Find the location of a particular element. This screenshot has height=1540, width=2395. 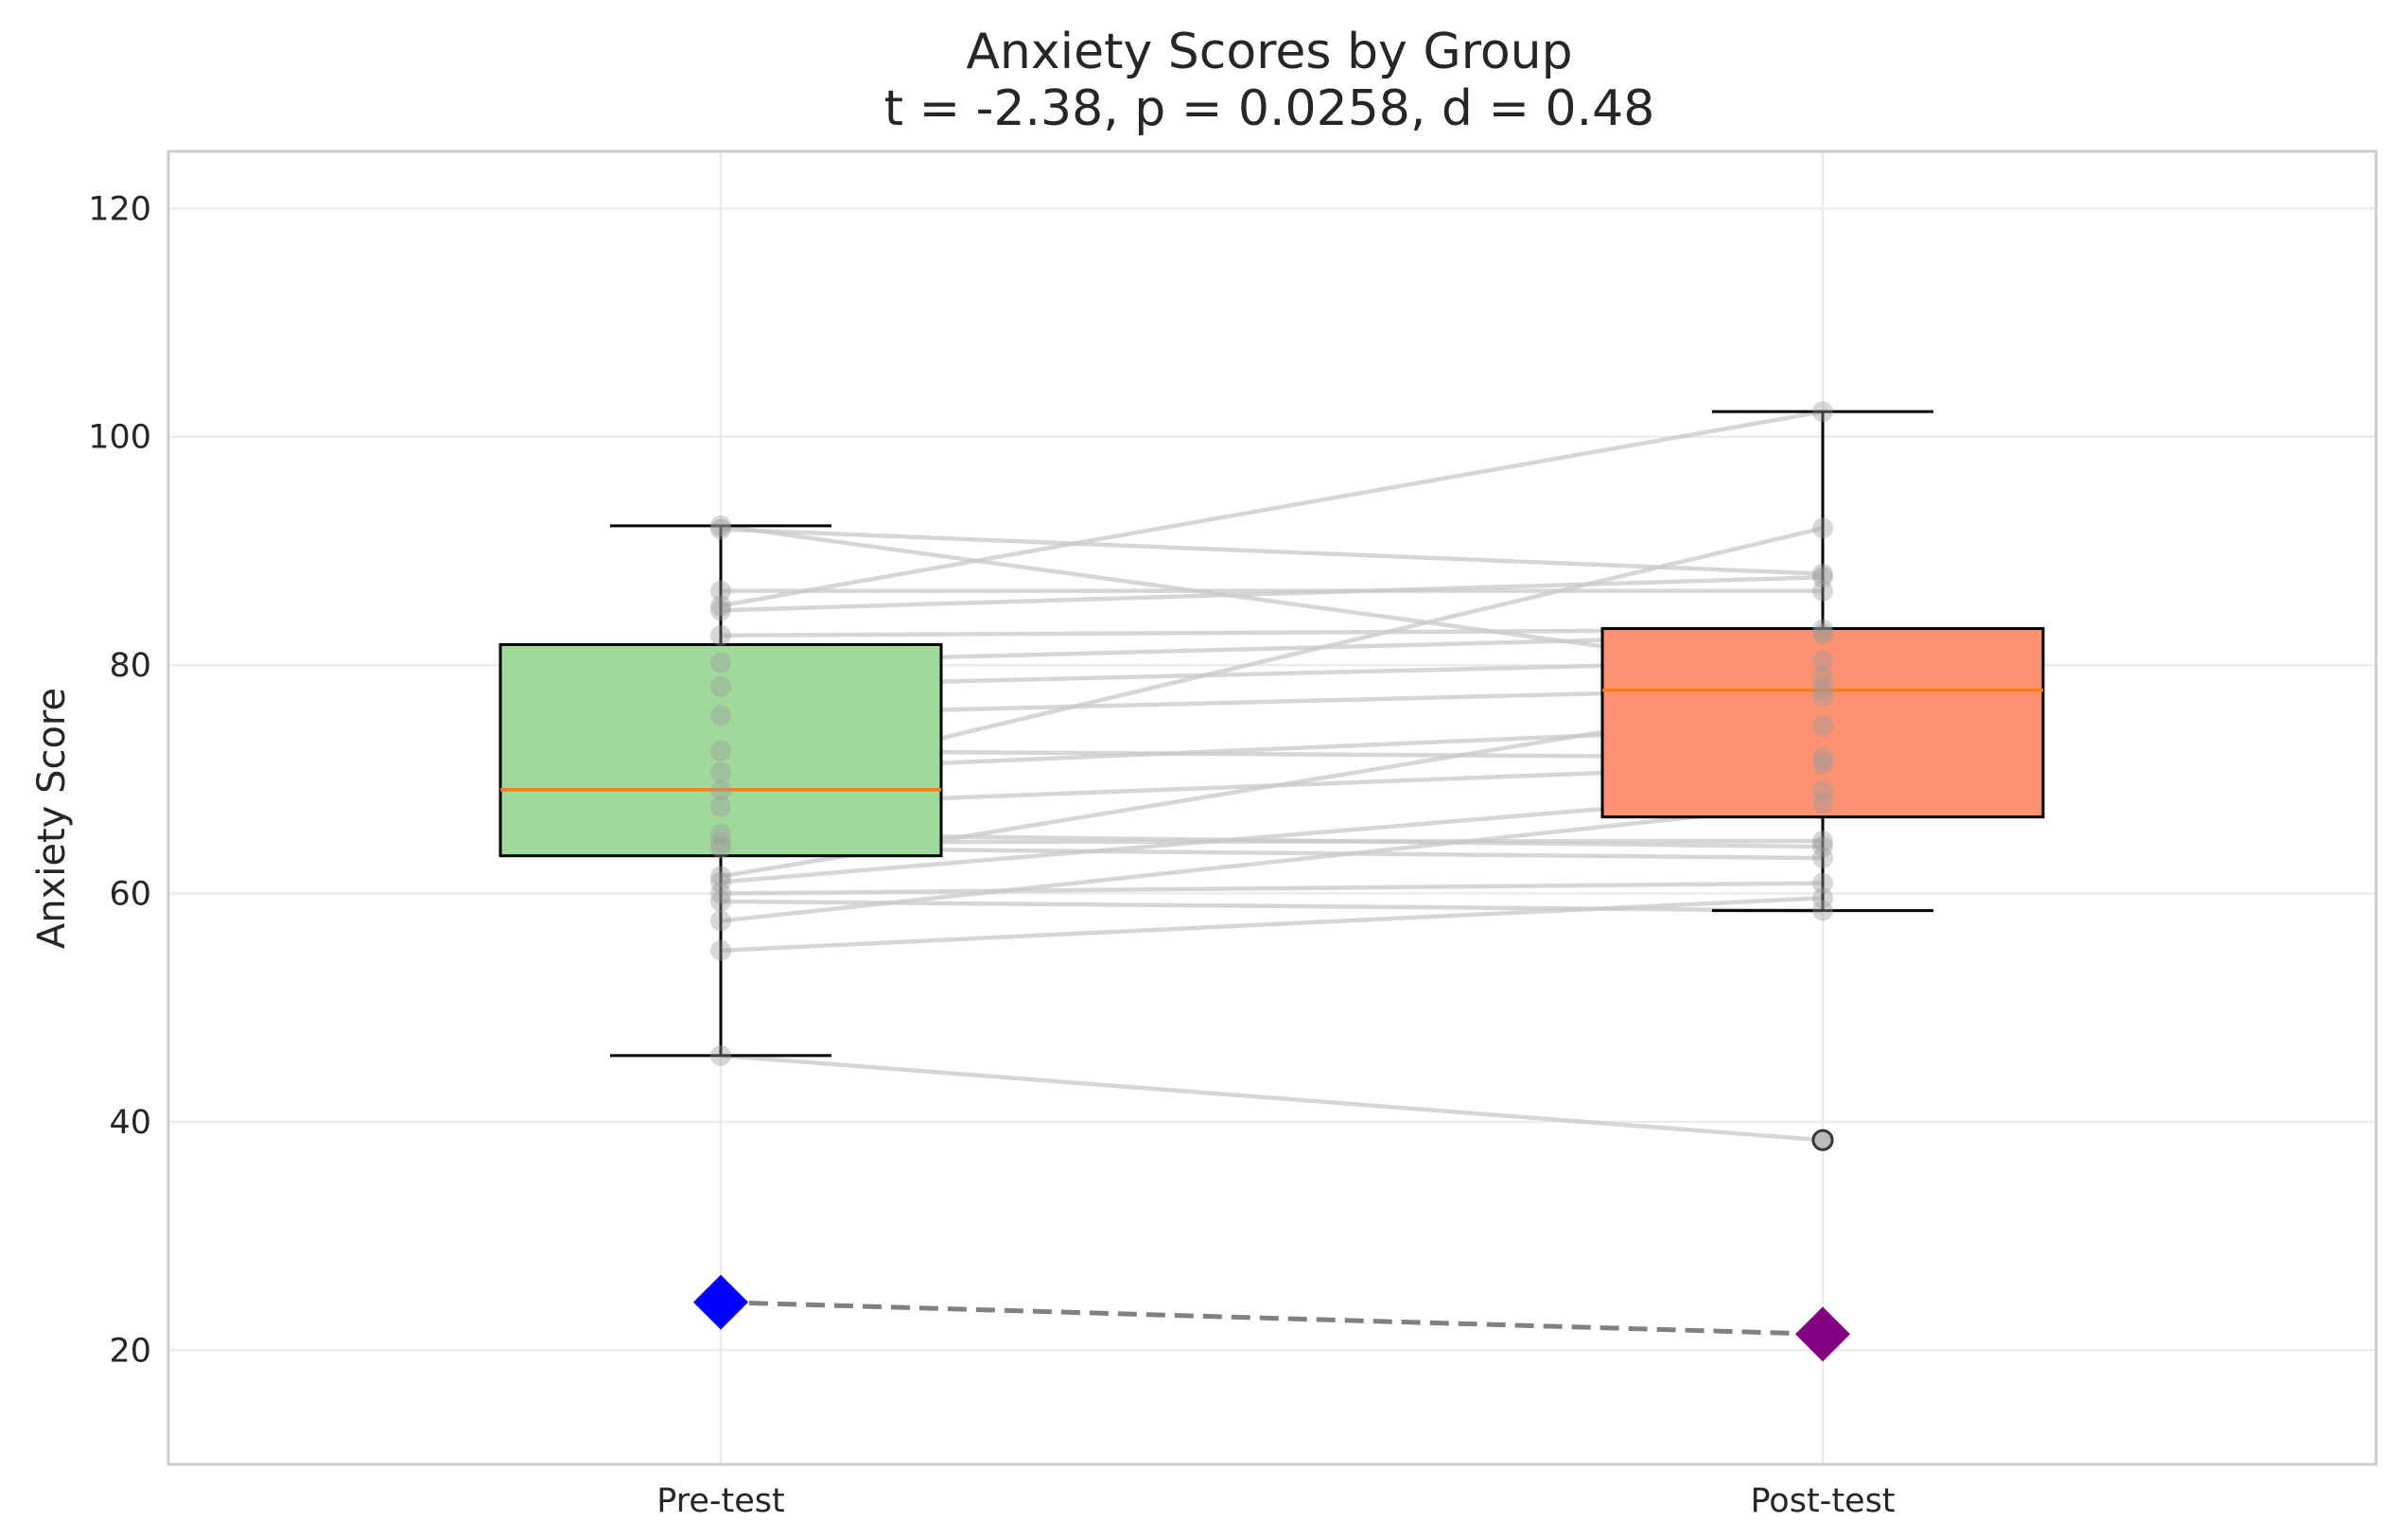

y-tick-label: 40 is located at coordinates (130, 1123).